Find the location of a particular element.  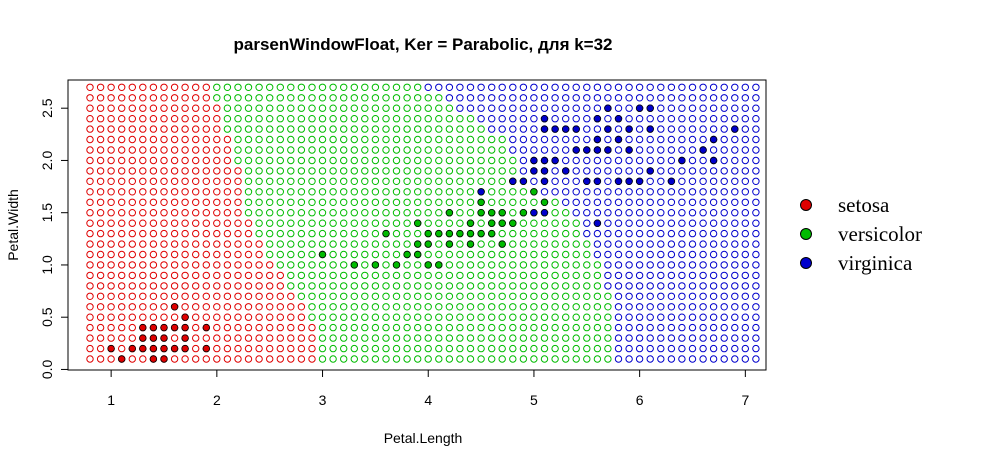

x-tick-label: 7 is located at coordinates (745, 400).